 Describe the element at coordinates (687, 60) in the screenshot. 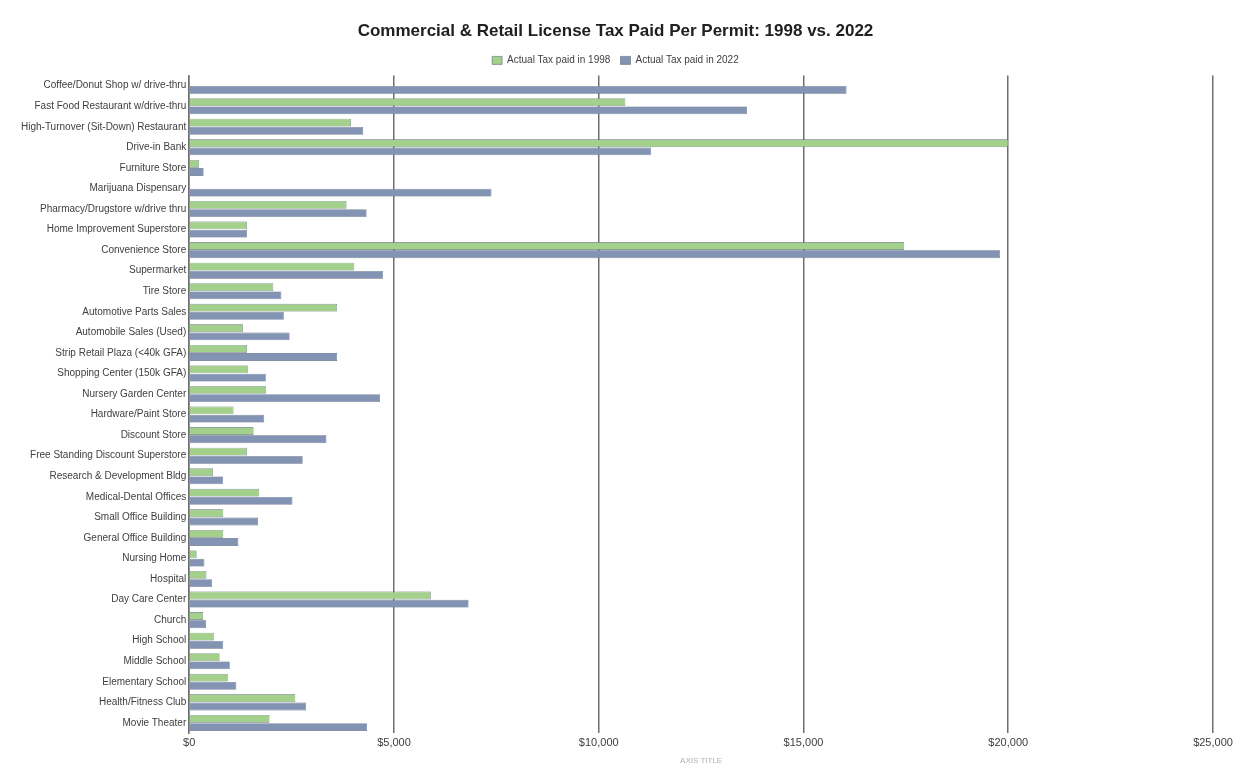

I see `legend-label: Actual Tax paid in 2022` at that location.